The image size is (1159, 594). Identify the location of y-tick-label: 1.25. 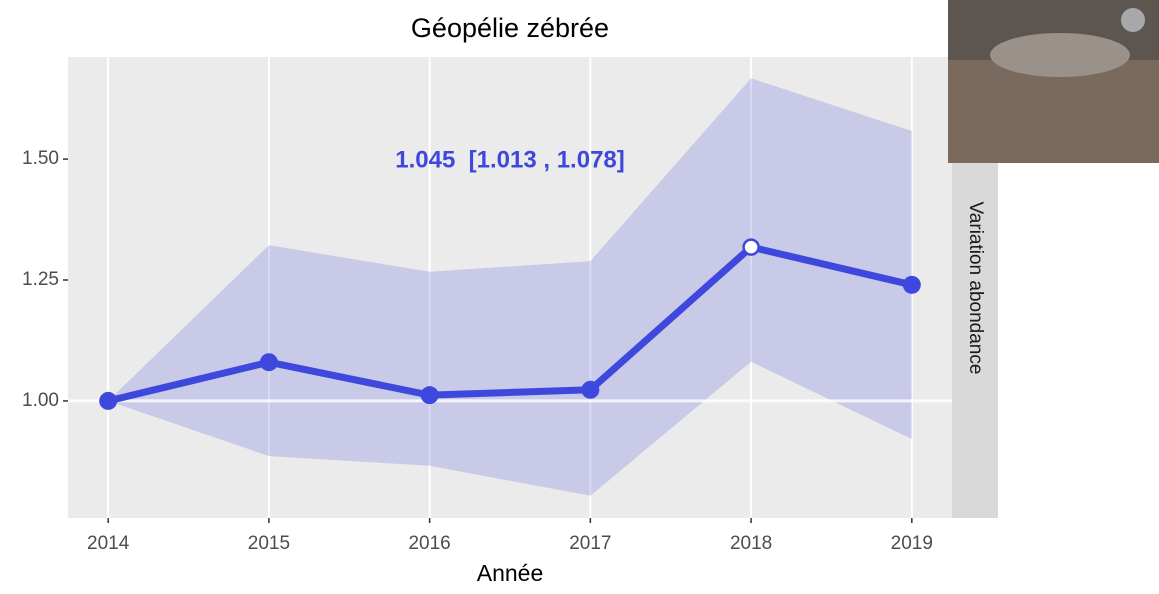
(40, 279).